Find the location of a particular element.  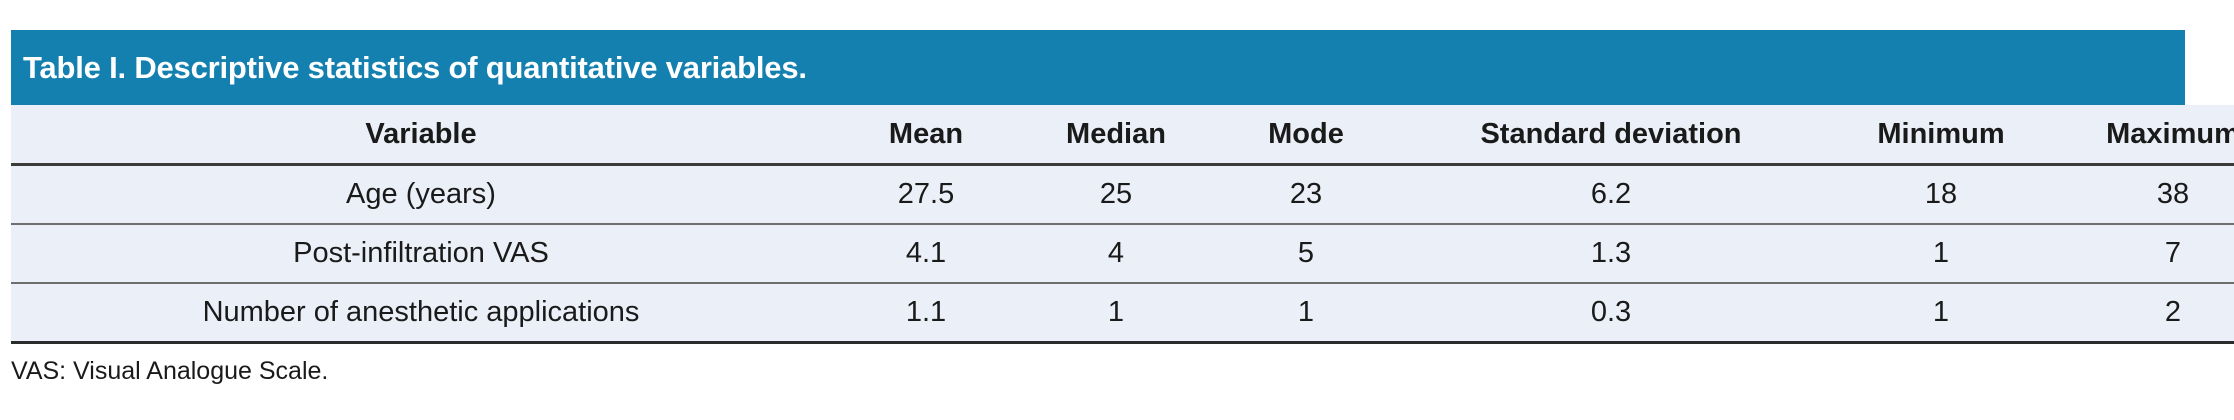

cell-variable: Number of anesthetic applications is located at coordinates (421, 313).